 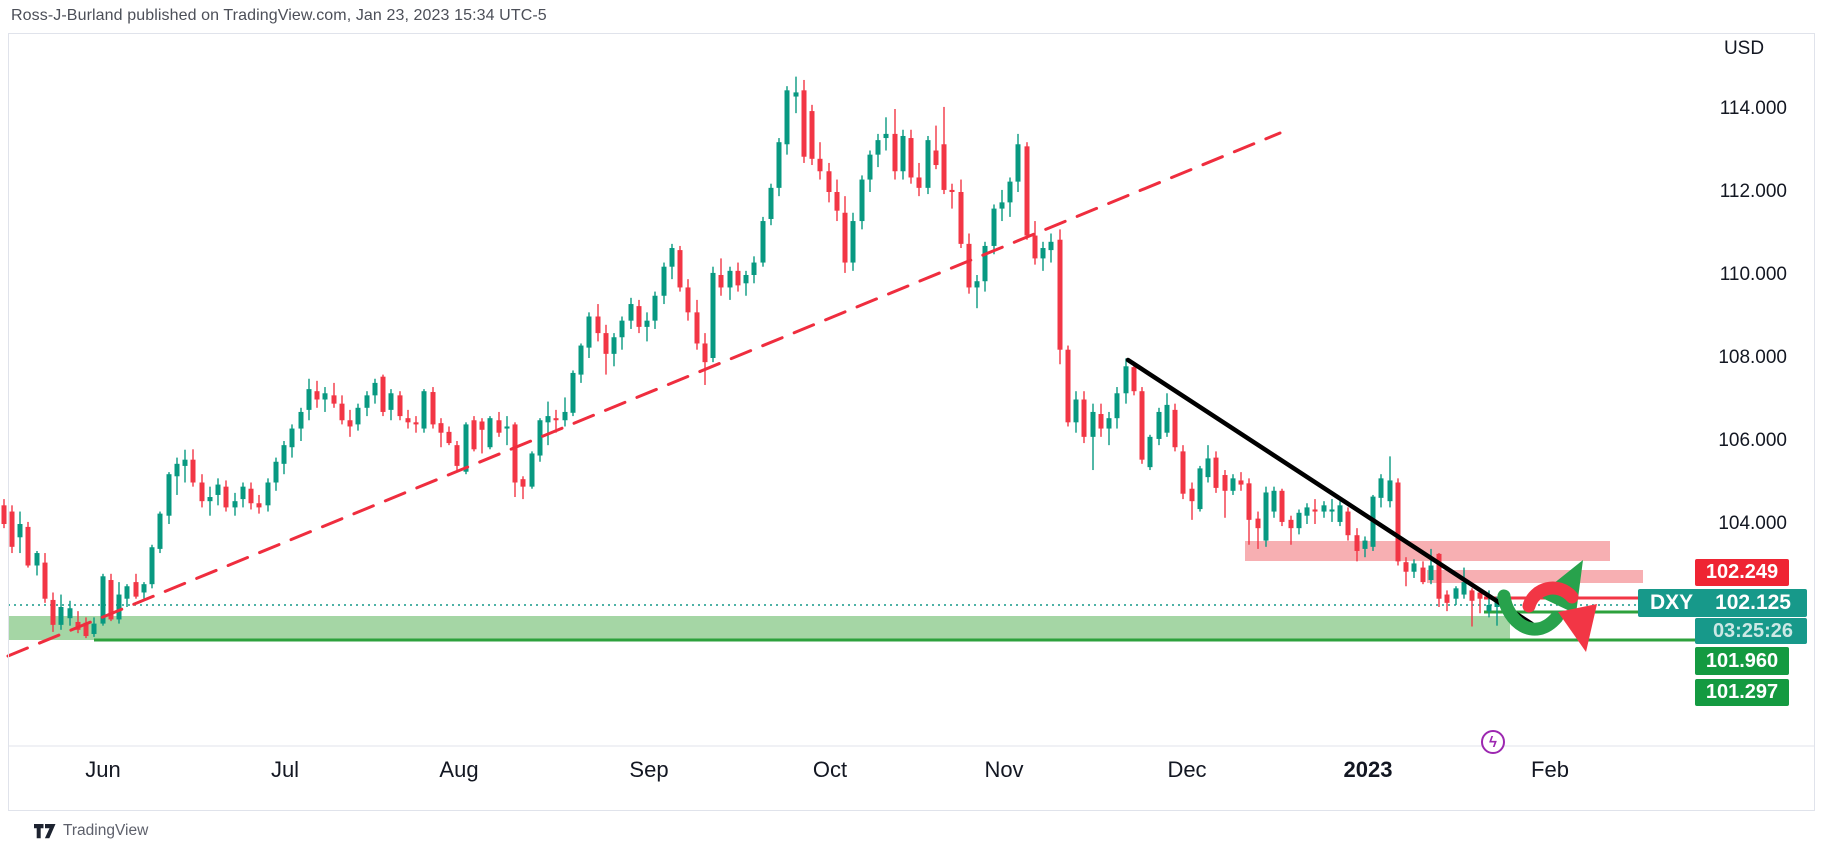 I want to click on lightning-icon: ϟ, so click(x=1493, y=742).